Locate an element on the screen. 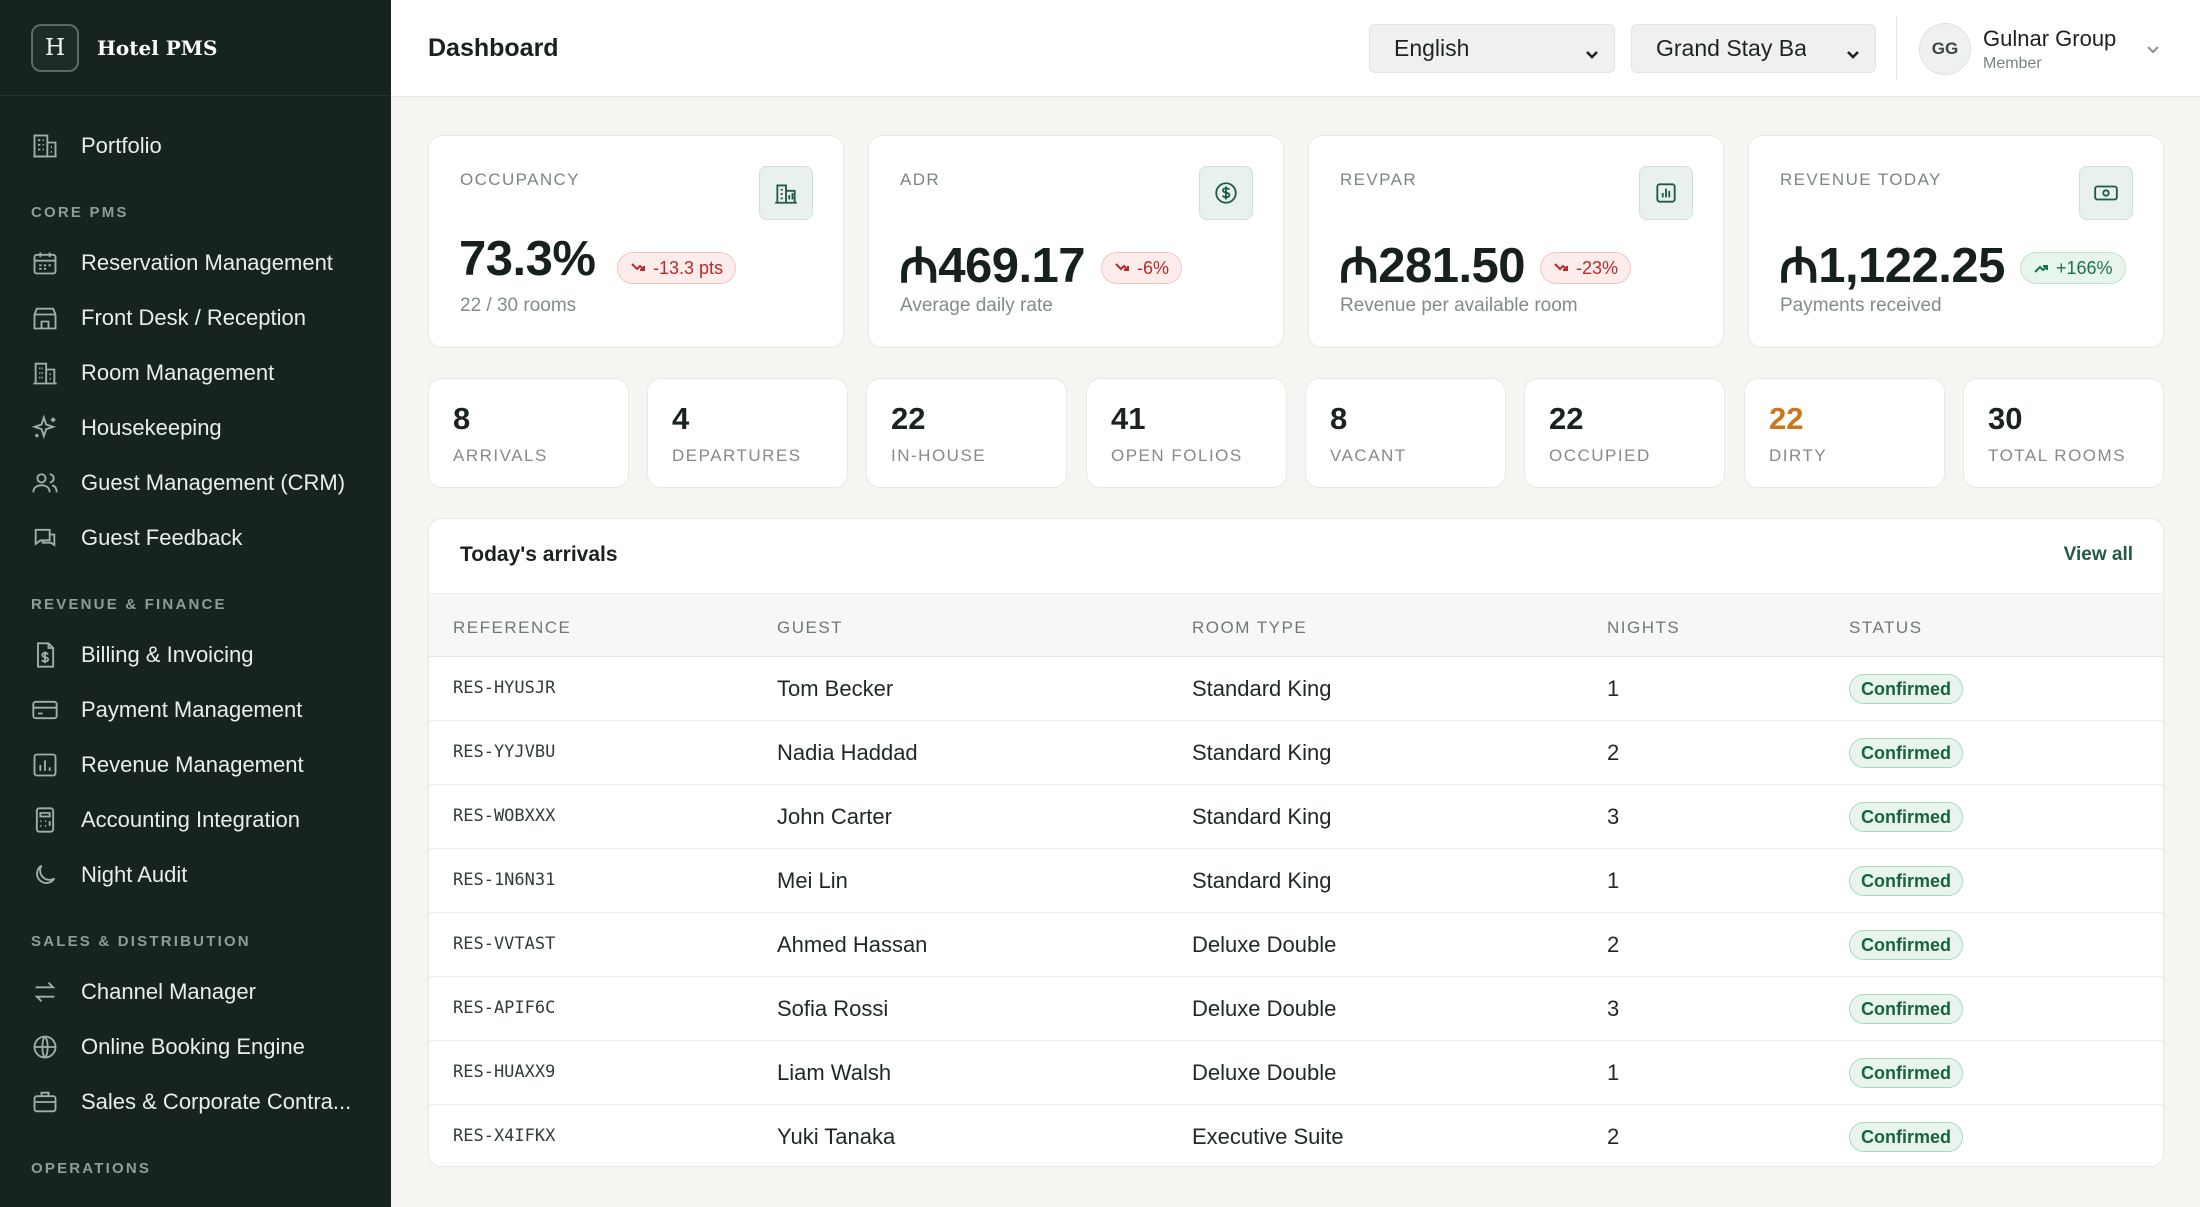 This screenshot has width=2200, height=1207. stat-value: 30 is located at coordinates (2005, 418).